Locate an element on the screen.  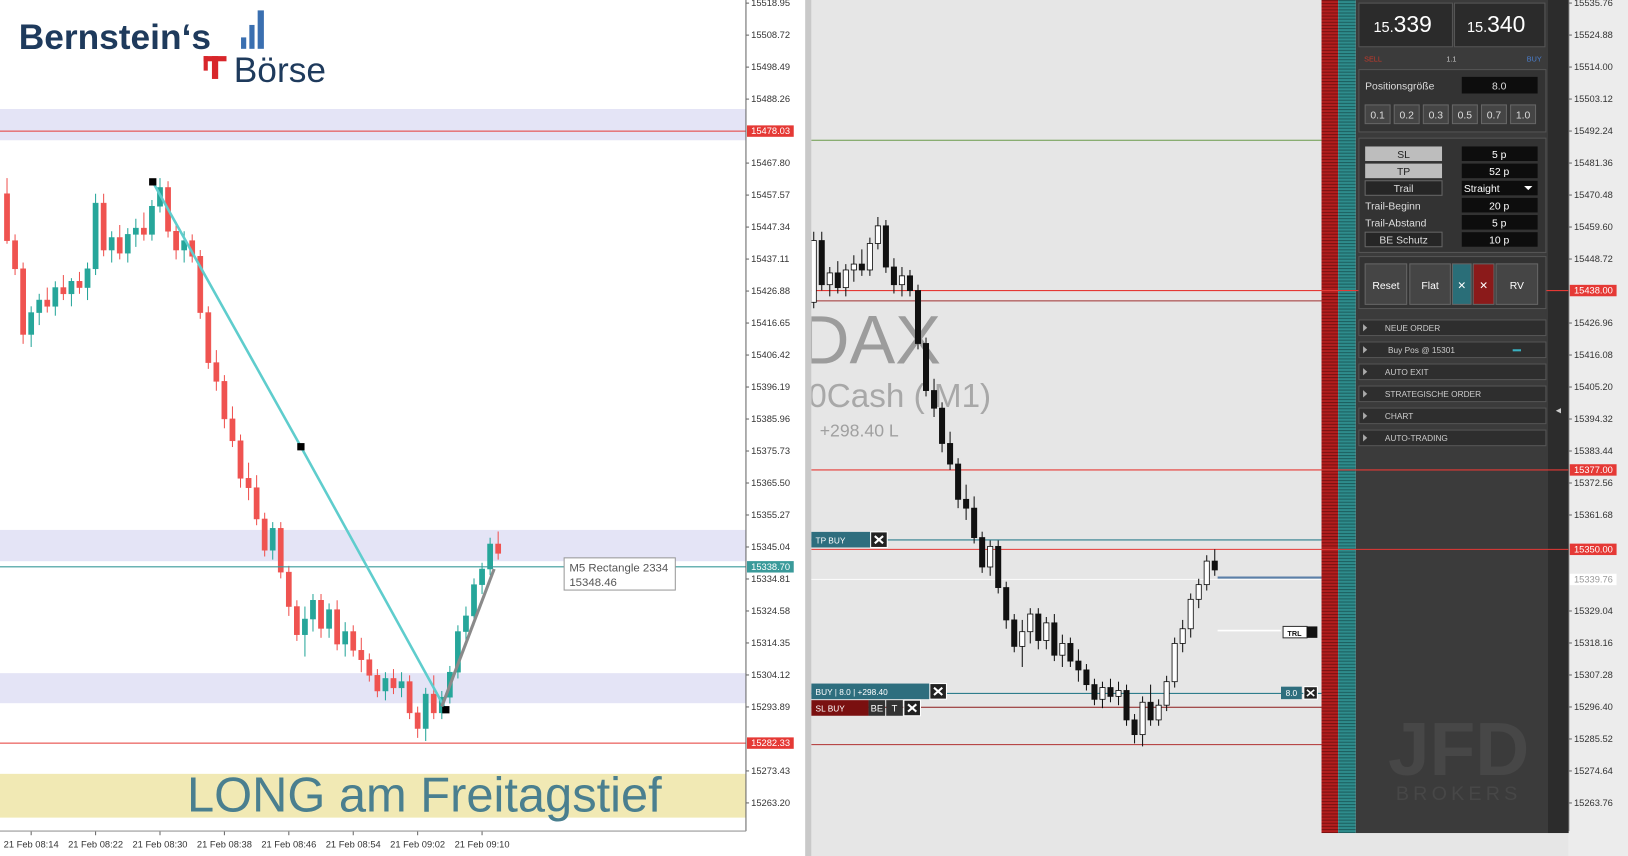
y-tick-label: 15293.89 is located at coordinates (770, 707).